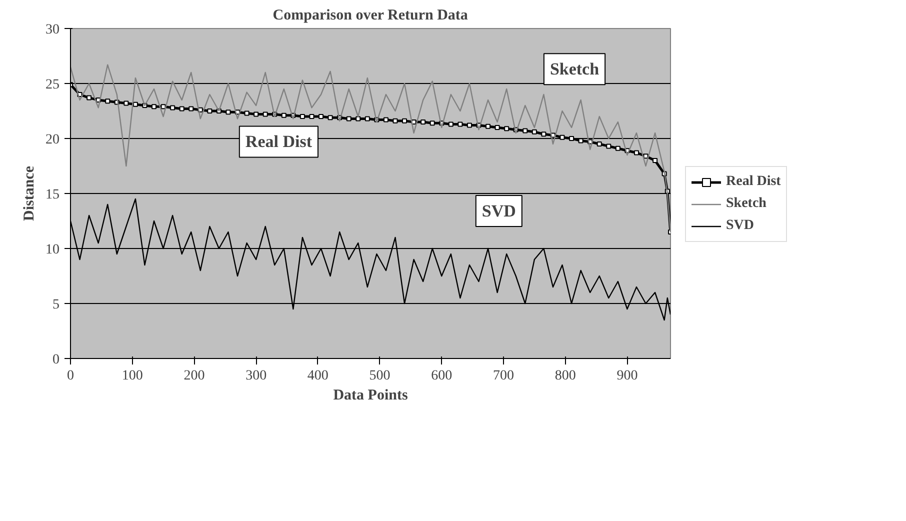  I want to click on x-tick-label: 300, so click(256, 376).